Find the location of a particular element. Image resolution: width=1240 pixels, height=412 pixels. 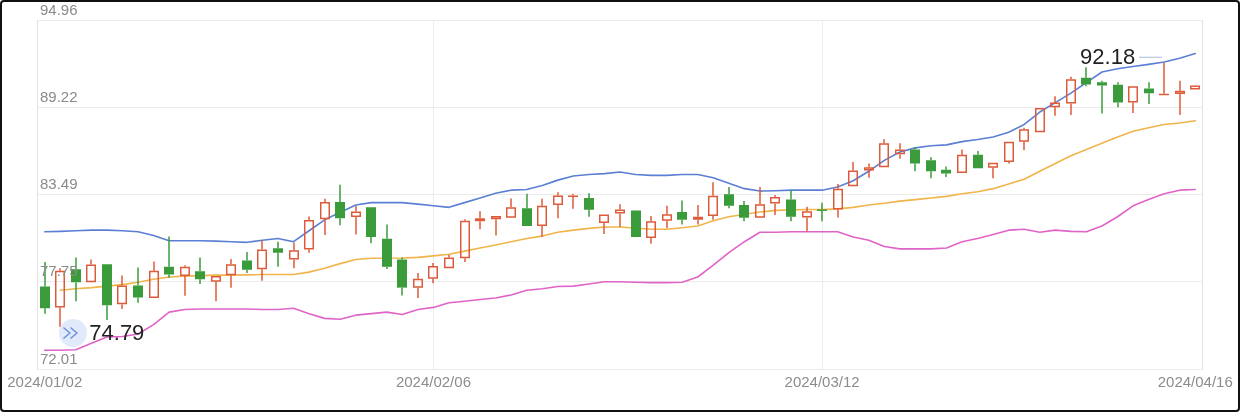

annotation: 92.18 is located at coordinates (1108, 57).